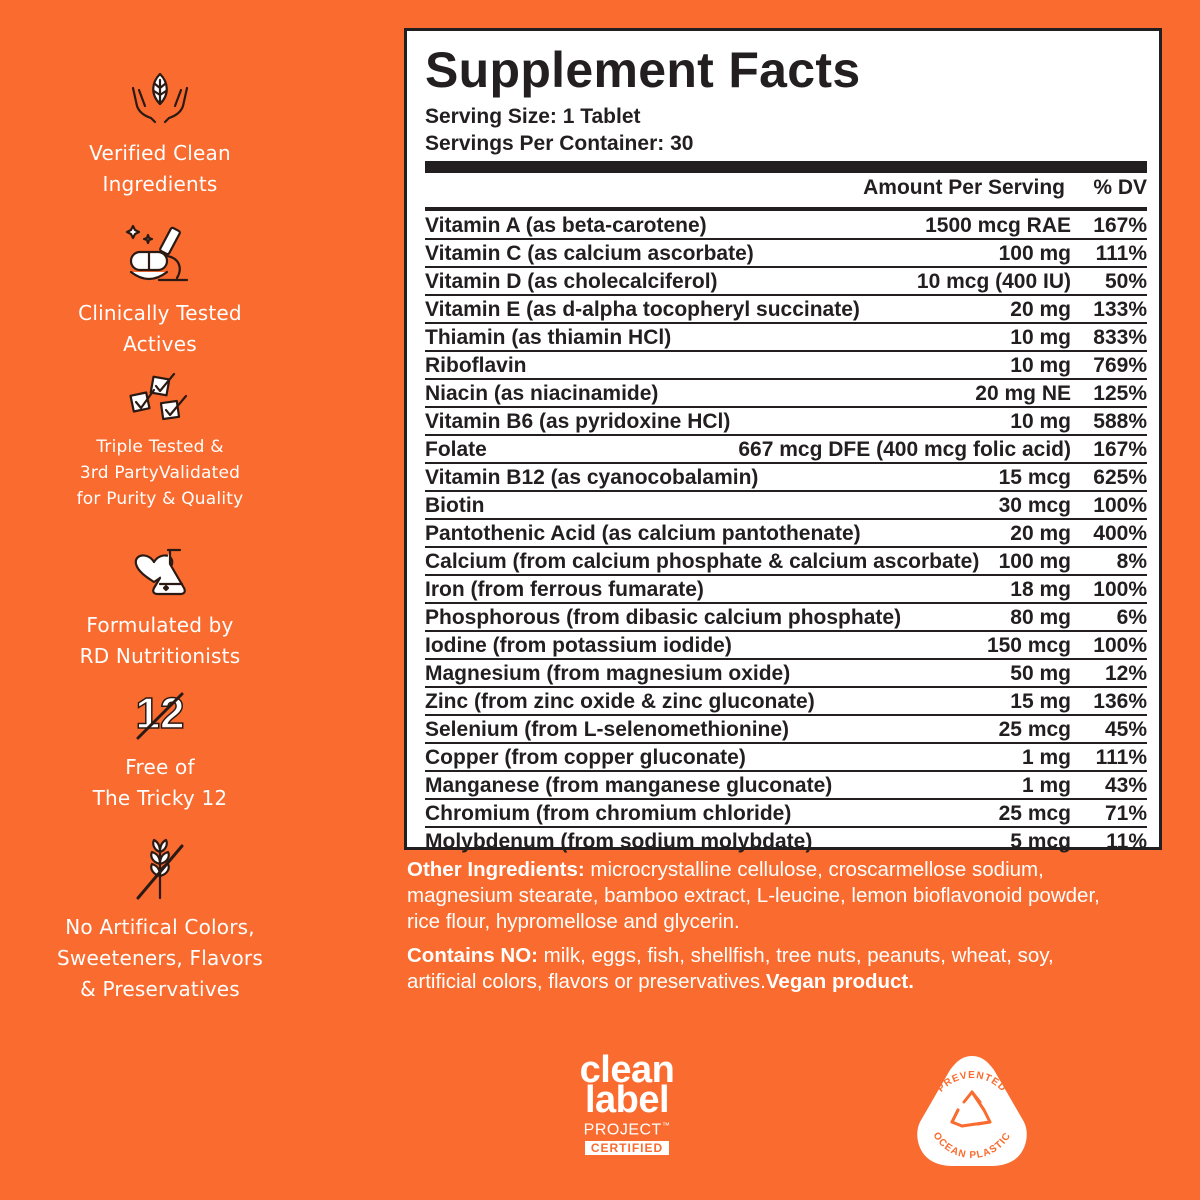 Image resolution: width=1200 pixels, height=1200 pixels. What do you see at coordinates (786, 167) in the screenshot?
I see `thick-divider` at bounding box center [786, 167].